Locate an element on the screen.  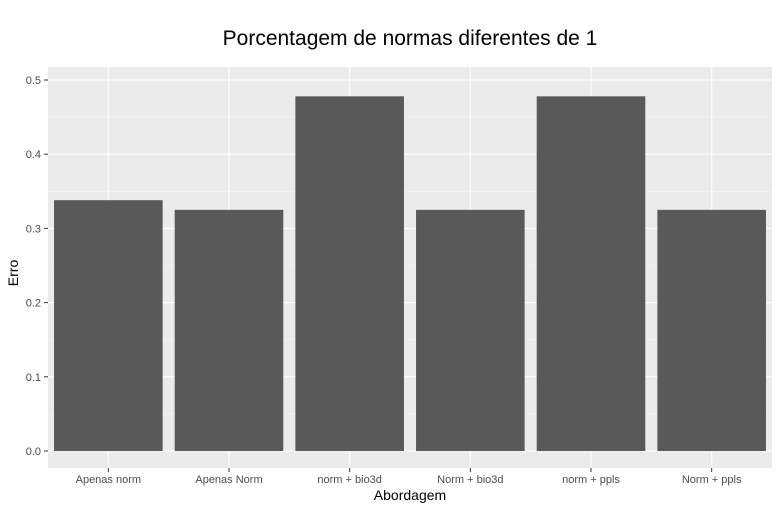
x-tick-label: Apenas norm is located at coordinates (108, 480).